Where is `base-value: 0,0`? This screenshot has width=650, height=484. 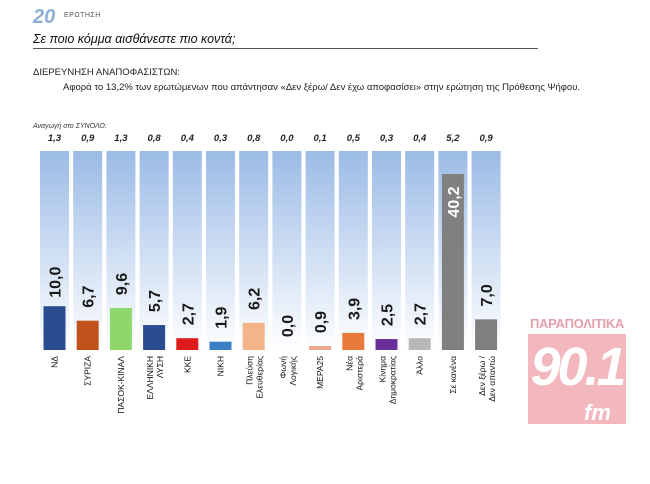
base-value: 0,0 is located at coordinates (287, 138).